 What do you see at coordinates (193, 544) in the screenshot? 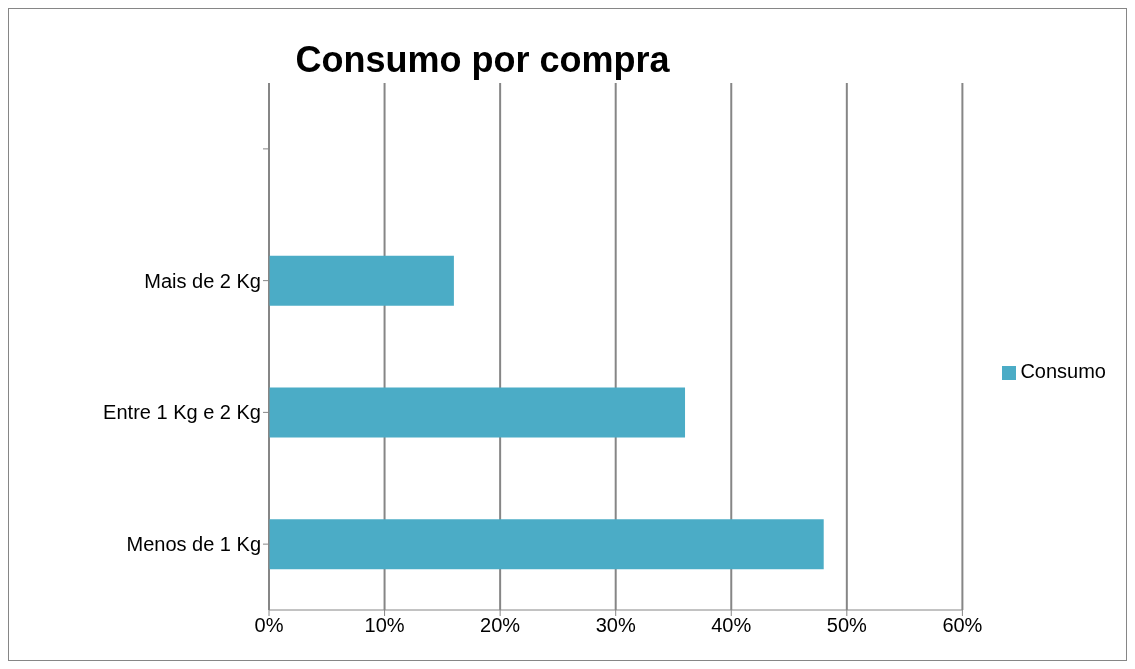
I see `y-tick-label: Menos de 1 Kg` at bounding box center [193, 544].